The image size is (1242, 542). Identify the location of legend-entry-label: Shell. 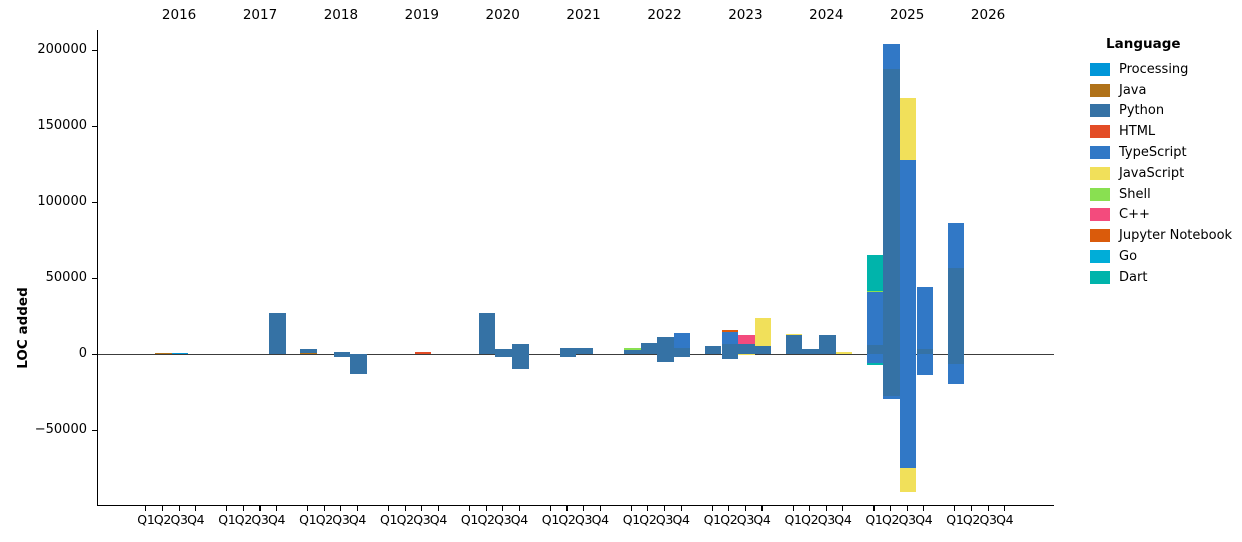
(1135, 194).